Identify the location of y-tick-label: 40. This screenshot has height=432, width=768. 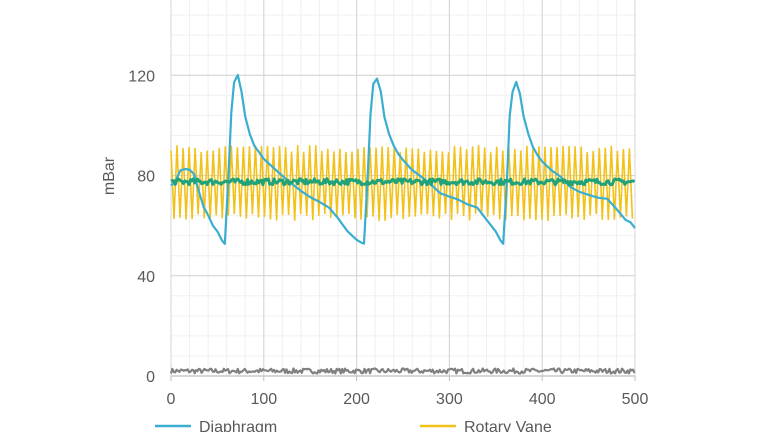
(146, 277).